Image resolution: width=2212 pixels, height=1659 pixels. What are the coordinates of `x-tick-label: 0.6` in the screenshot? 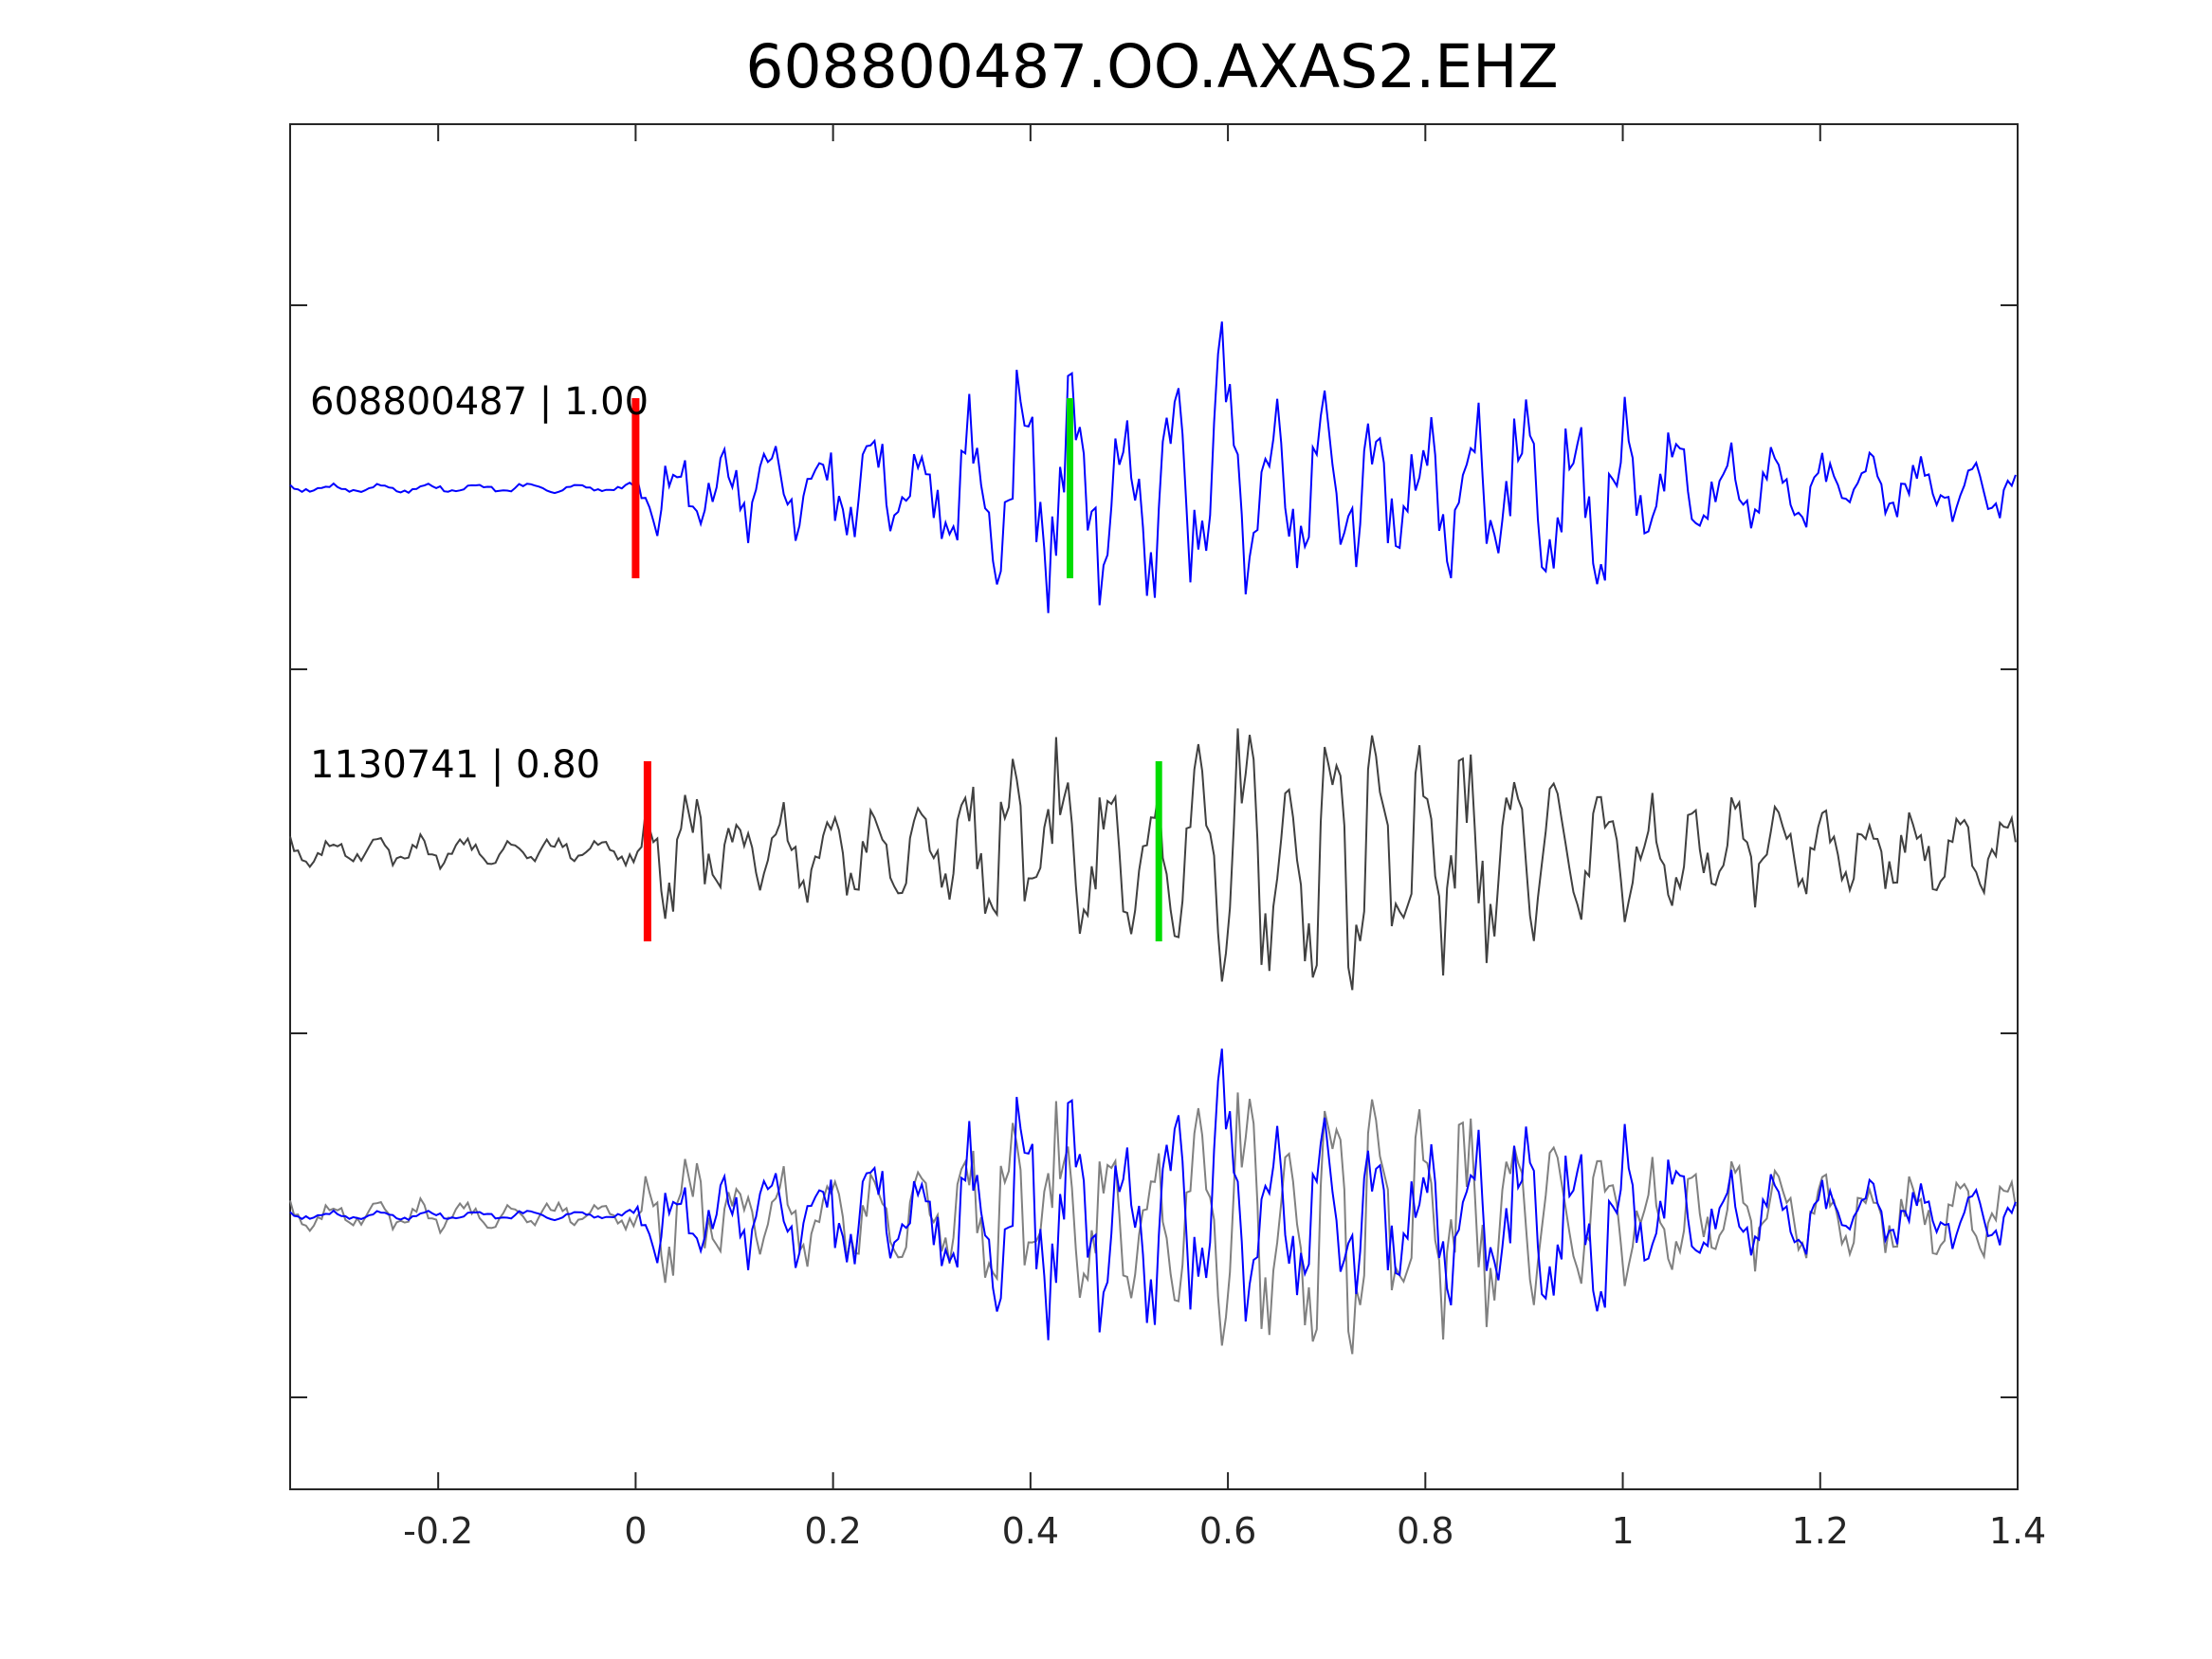 It's located at (1227, 1531).